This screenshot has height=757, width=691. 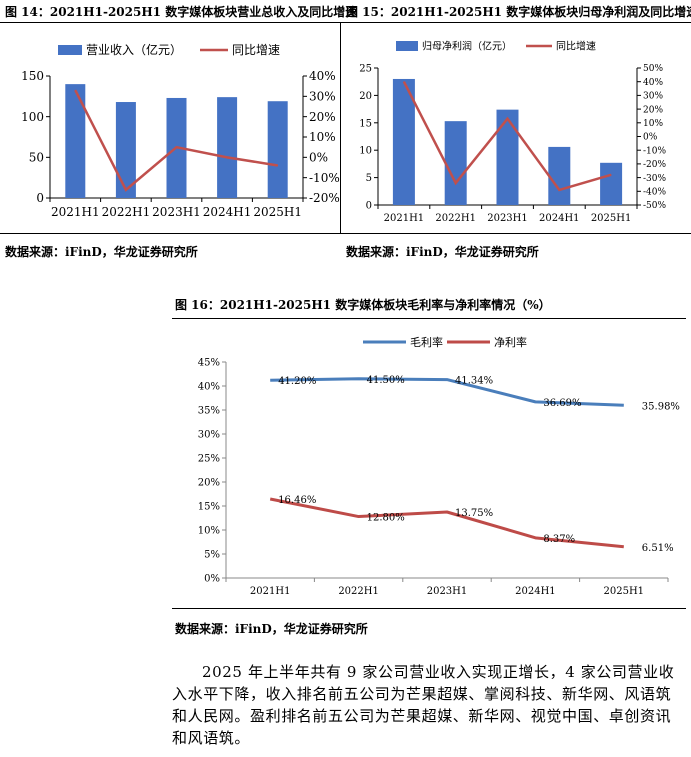 What do you see at coordinates (365, 151) in the screenshot?
I see `fig15-left-tick-label: 10` at bounding box center [365, 151].